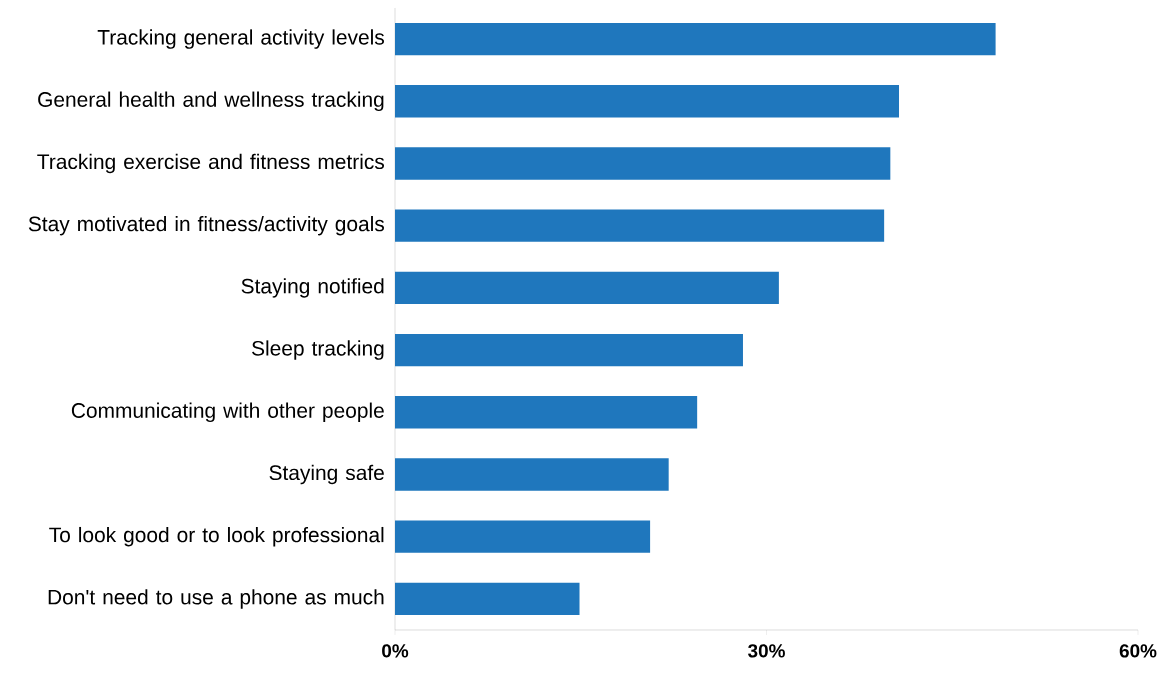 This screenshot has height=689, width=1169. What do you see at coordinates (395, 651) in the screenshot?
I see `x-tick-label: 0%` at bounding box center [395, 651].